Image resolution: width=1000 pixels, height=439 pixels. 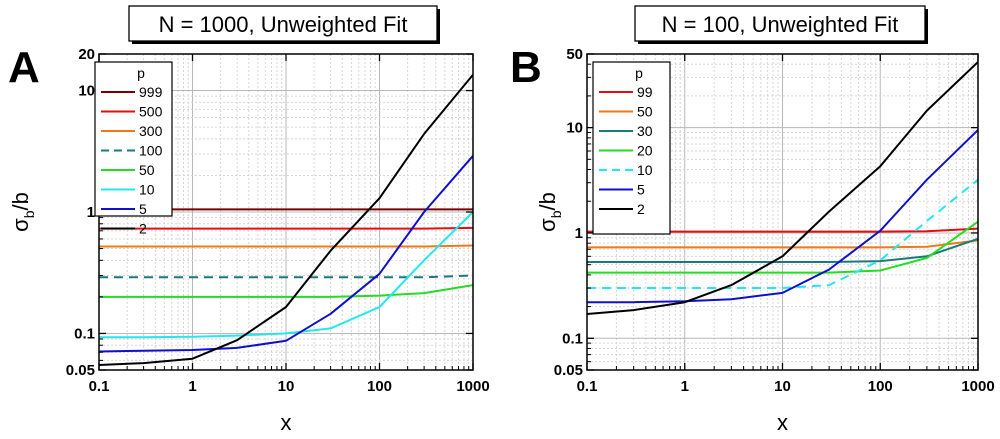 I want to click on title-box: N = 1000, Unweighted Fit, so click(x=284, y=24).